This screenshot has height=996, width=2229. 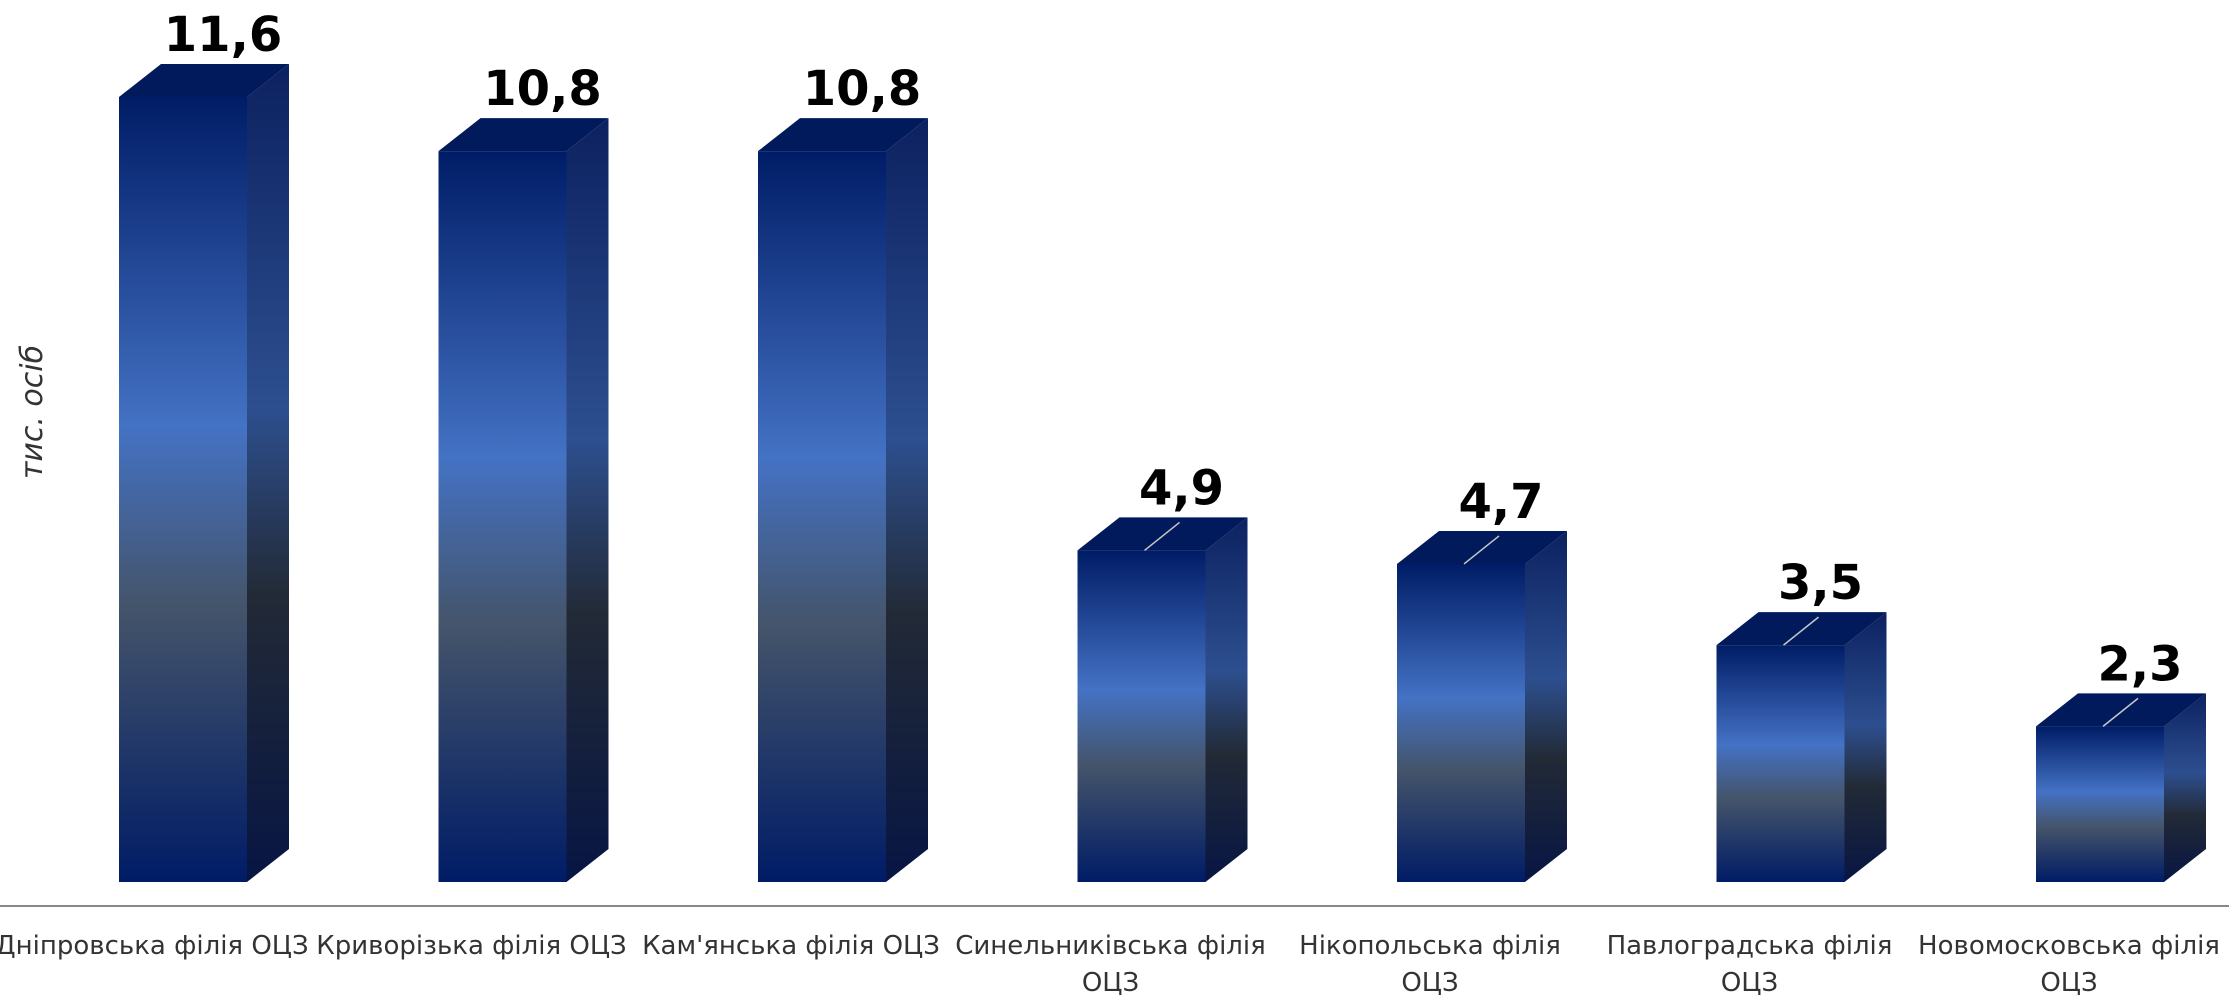 What do you see at coordinates (1430, 963) in the screenshot?
I see `category-label: Нікопольська філія ОЦЗ` at bounding box center [1430, 963].